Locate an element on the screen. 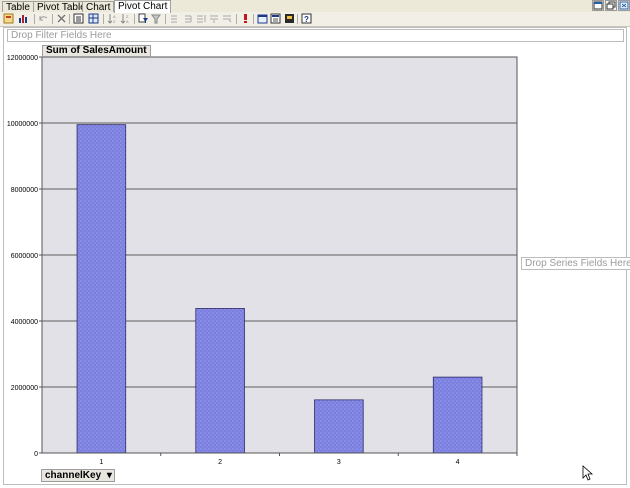 The image size is (630, 488). x-tick-label: 1 is located at coordinates (101, 462).